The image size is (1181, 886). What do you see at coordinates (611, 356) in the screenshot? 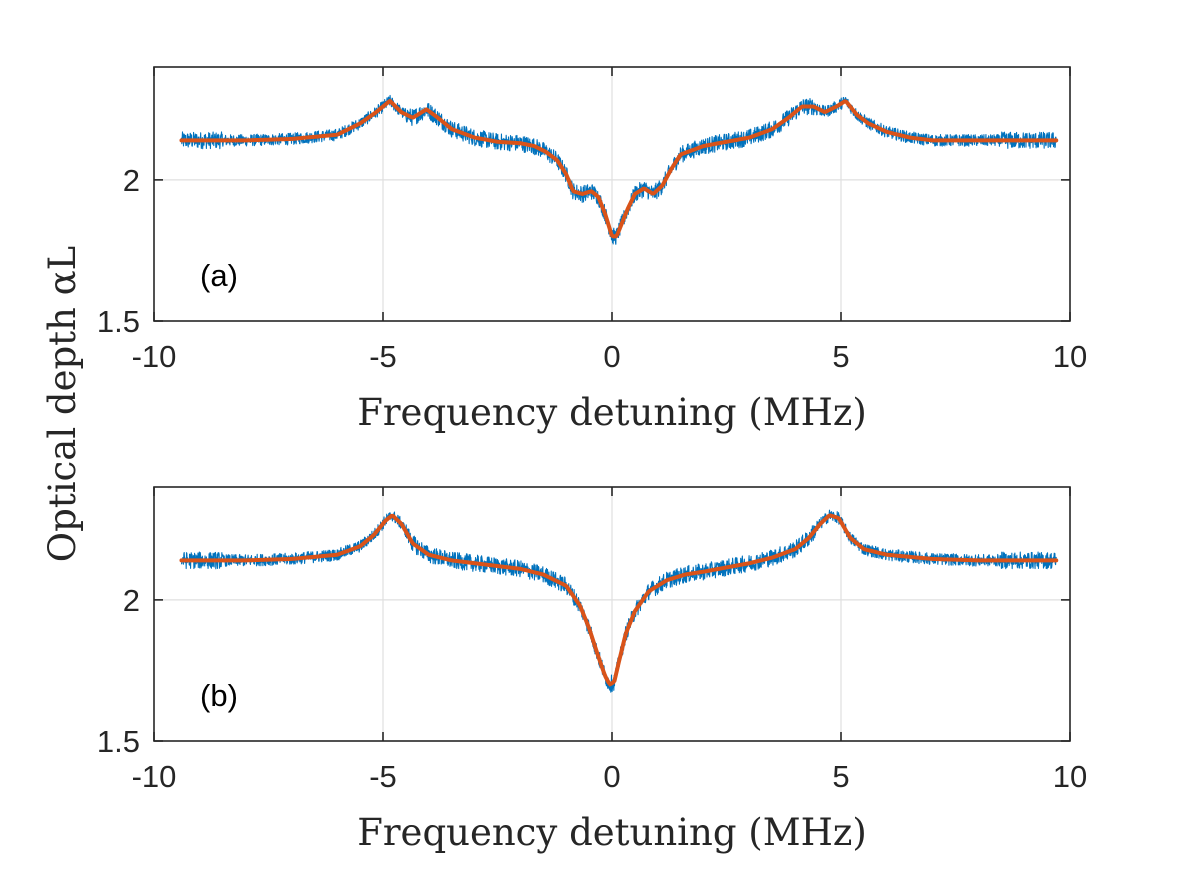
I see `panel-a-x-tick-label-2: 0` at bounding box center [611, 356].